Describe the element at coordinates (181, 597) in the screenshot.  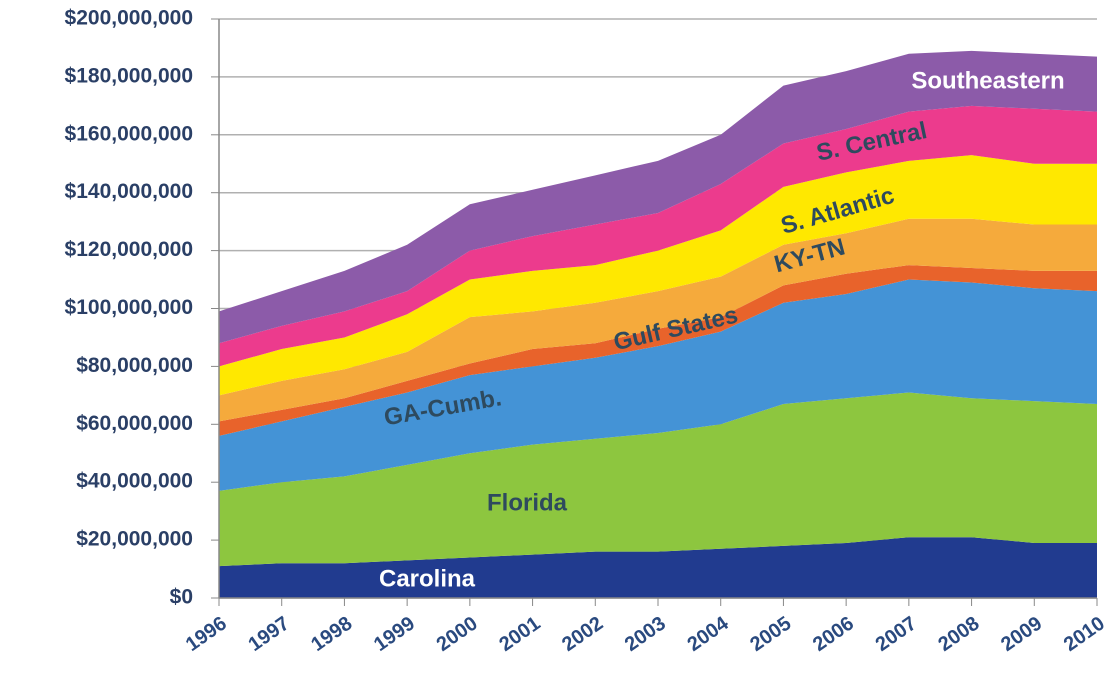
I see `y-tick-label: $0` at that location.